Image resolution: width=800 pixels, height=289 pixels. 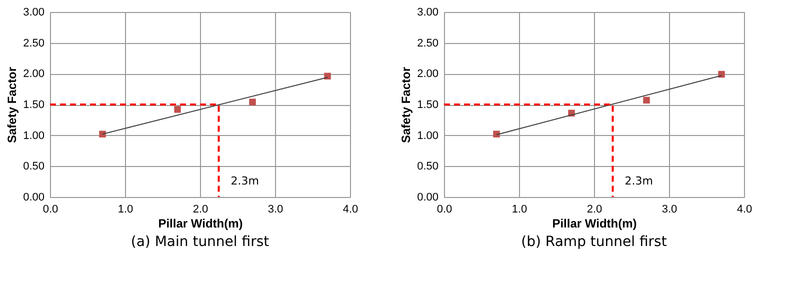 What do you see at coordinates (594, 242) in the screenshot?
I see `text: (b) Ramp tunnel first` at bounding box center [594, 242].